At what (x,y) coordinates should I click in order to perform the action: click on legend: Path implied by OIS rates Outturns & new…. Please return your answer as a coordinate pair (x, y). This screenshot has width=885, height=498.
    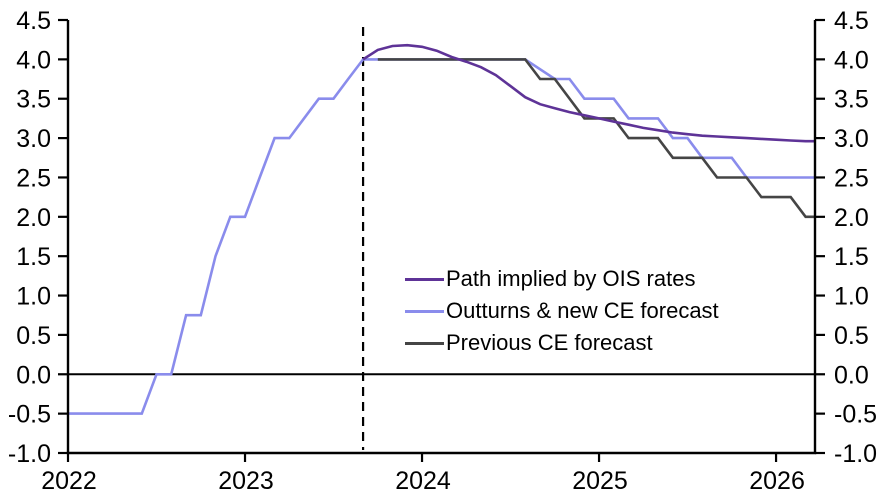
    Looking at the image, I should click on (562, 311).